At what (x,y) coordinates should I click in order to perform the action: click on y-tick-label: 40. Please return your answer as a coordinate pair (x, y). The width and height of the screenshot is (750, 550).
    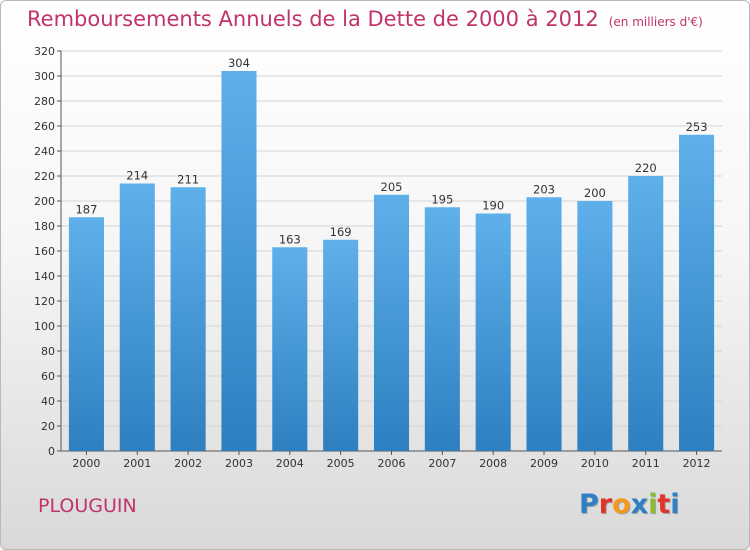
    Looking at the image, I should click on (48, 401).